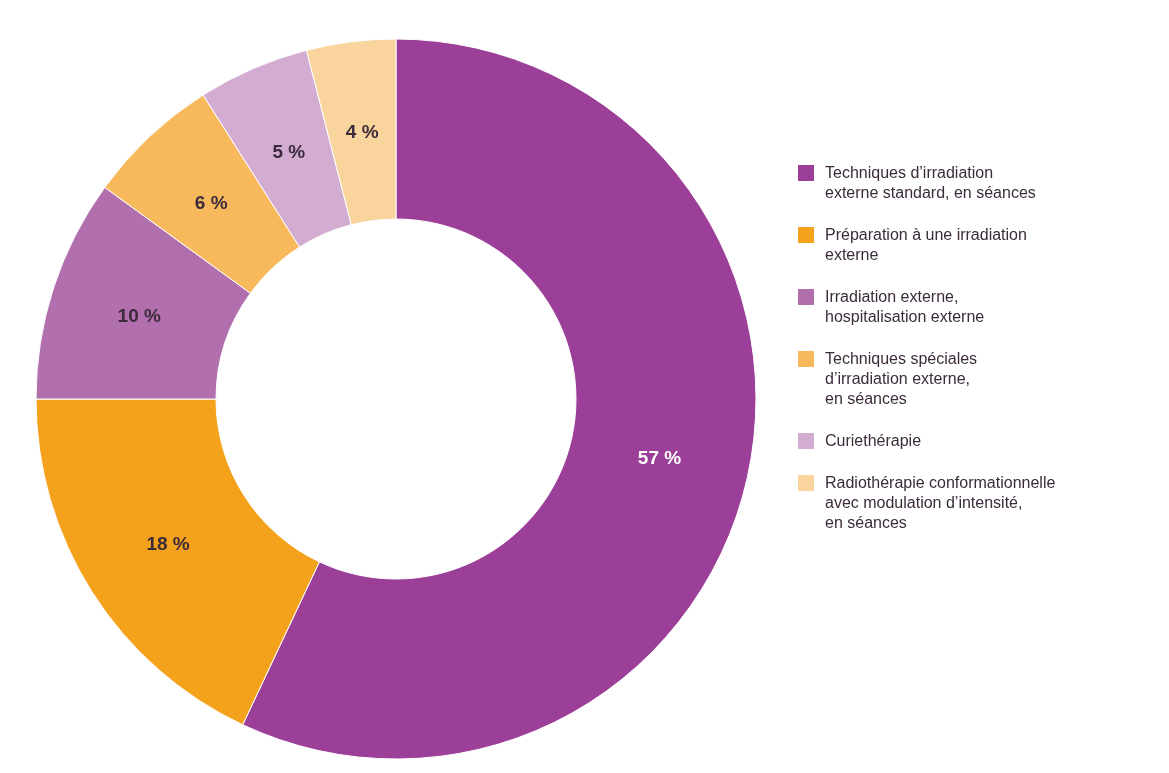 The height and width of the screenshot is (773, 1169). What do you see at coordinates (659, 458) in the screenshot?
I see `data-label: 57 %` at bounding box center [659, 458].